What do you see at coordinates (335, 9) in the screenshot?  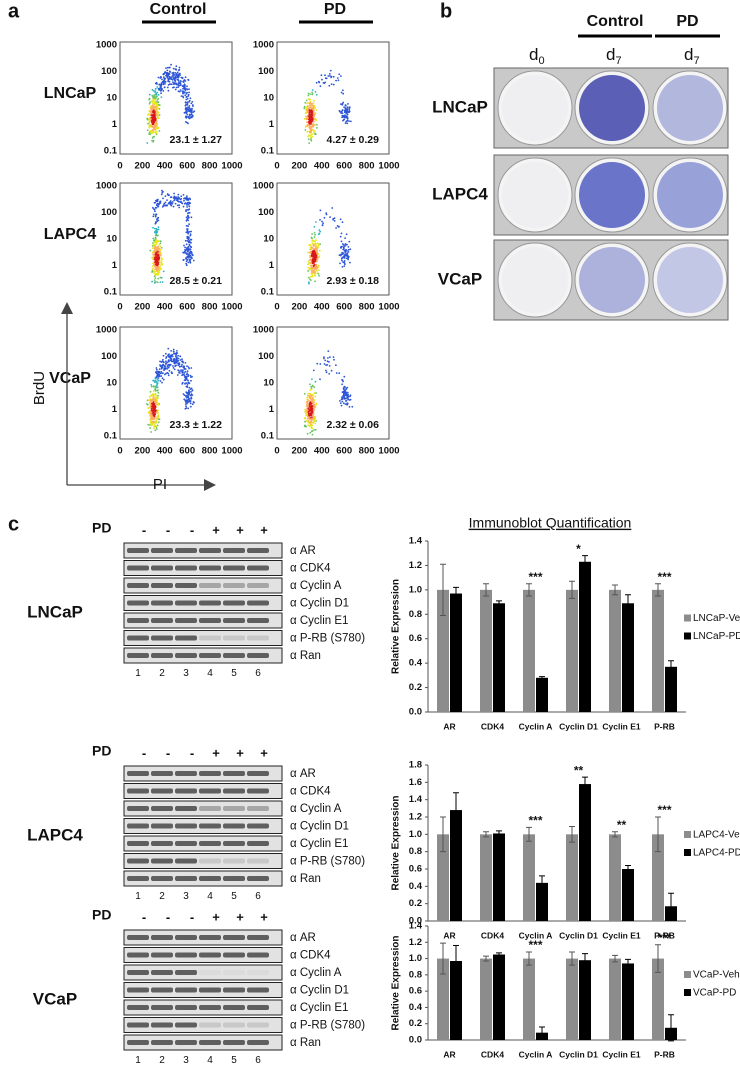 I see `column-header: PD` at bounding box center [335, 9].